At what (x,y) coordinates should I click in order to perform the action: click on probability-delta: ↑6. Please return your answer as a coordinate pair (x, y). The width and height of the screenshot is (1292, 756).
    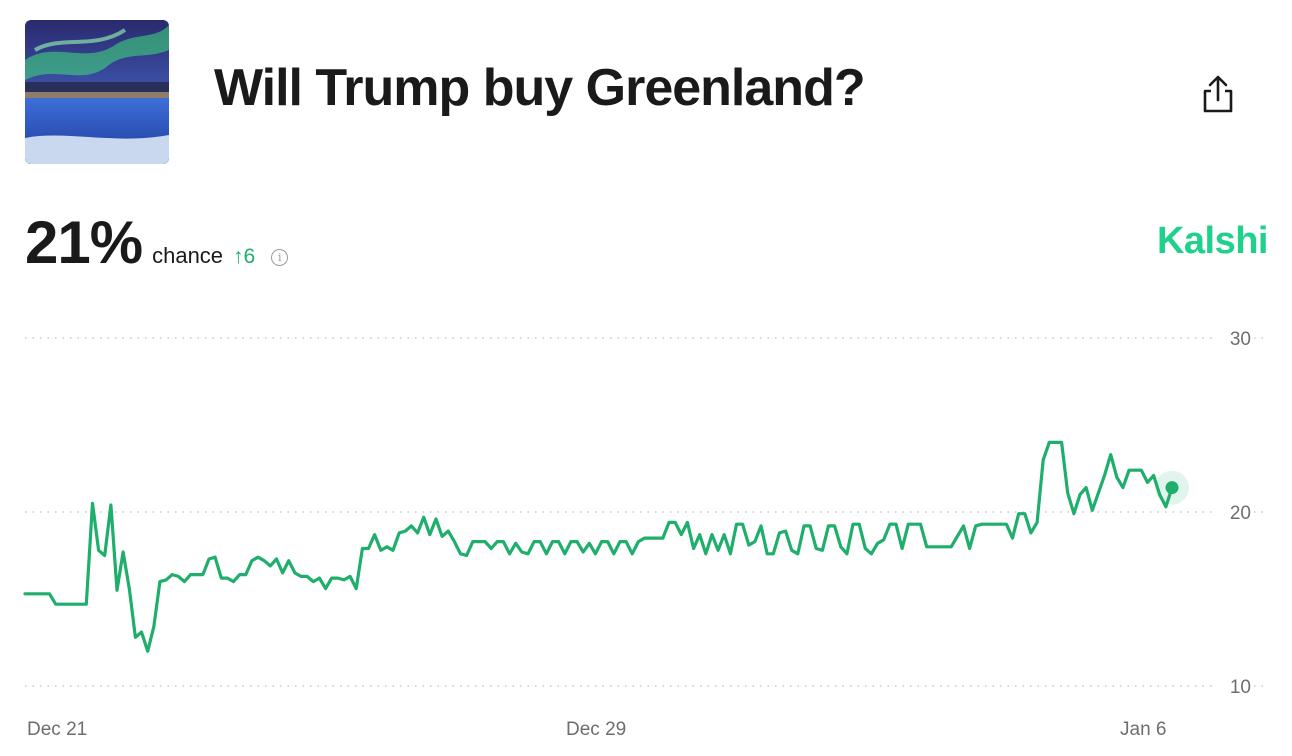
    Looking at the image, I should click on (244, 256).